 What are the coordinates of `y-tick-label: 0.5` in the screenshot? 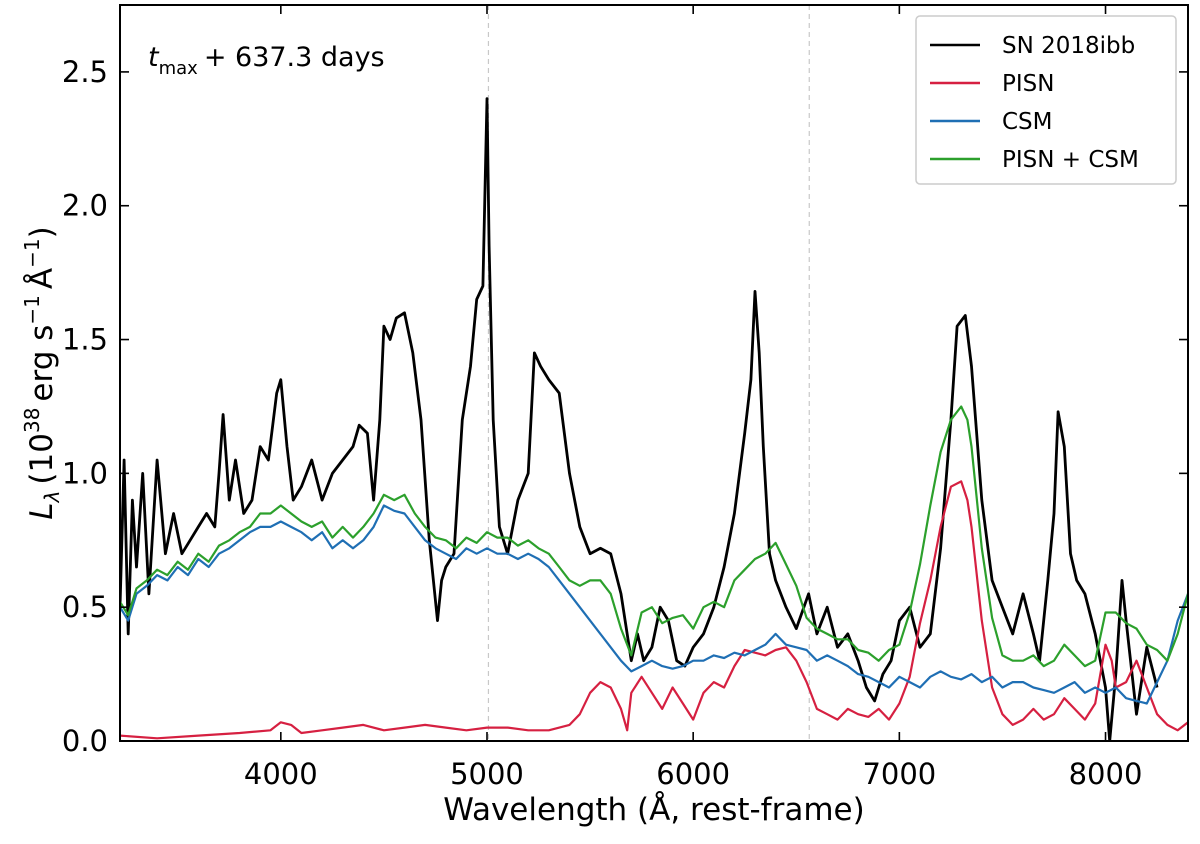 It's located at (85, 607).